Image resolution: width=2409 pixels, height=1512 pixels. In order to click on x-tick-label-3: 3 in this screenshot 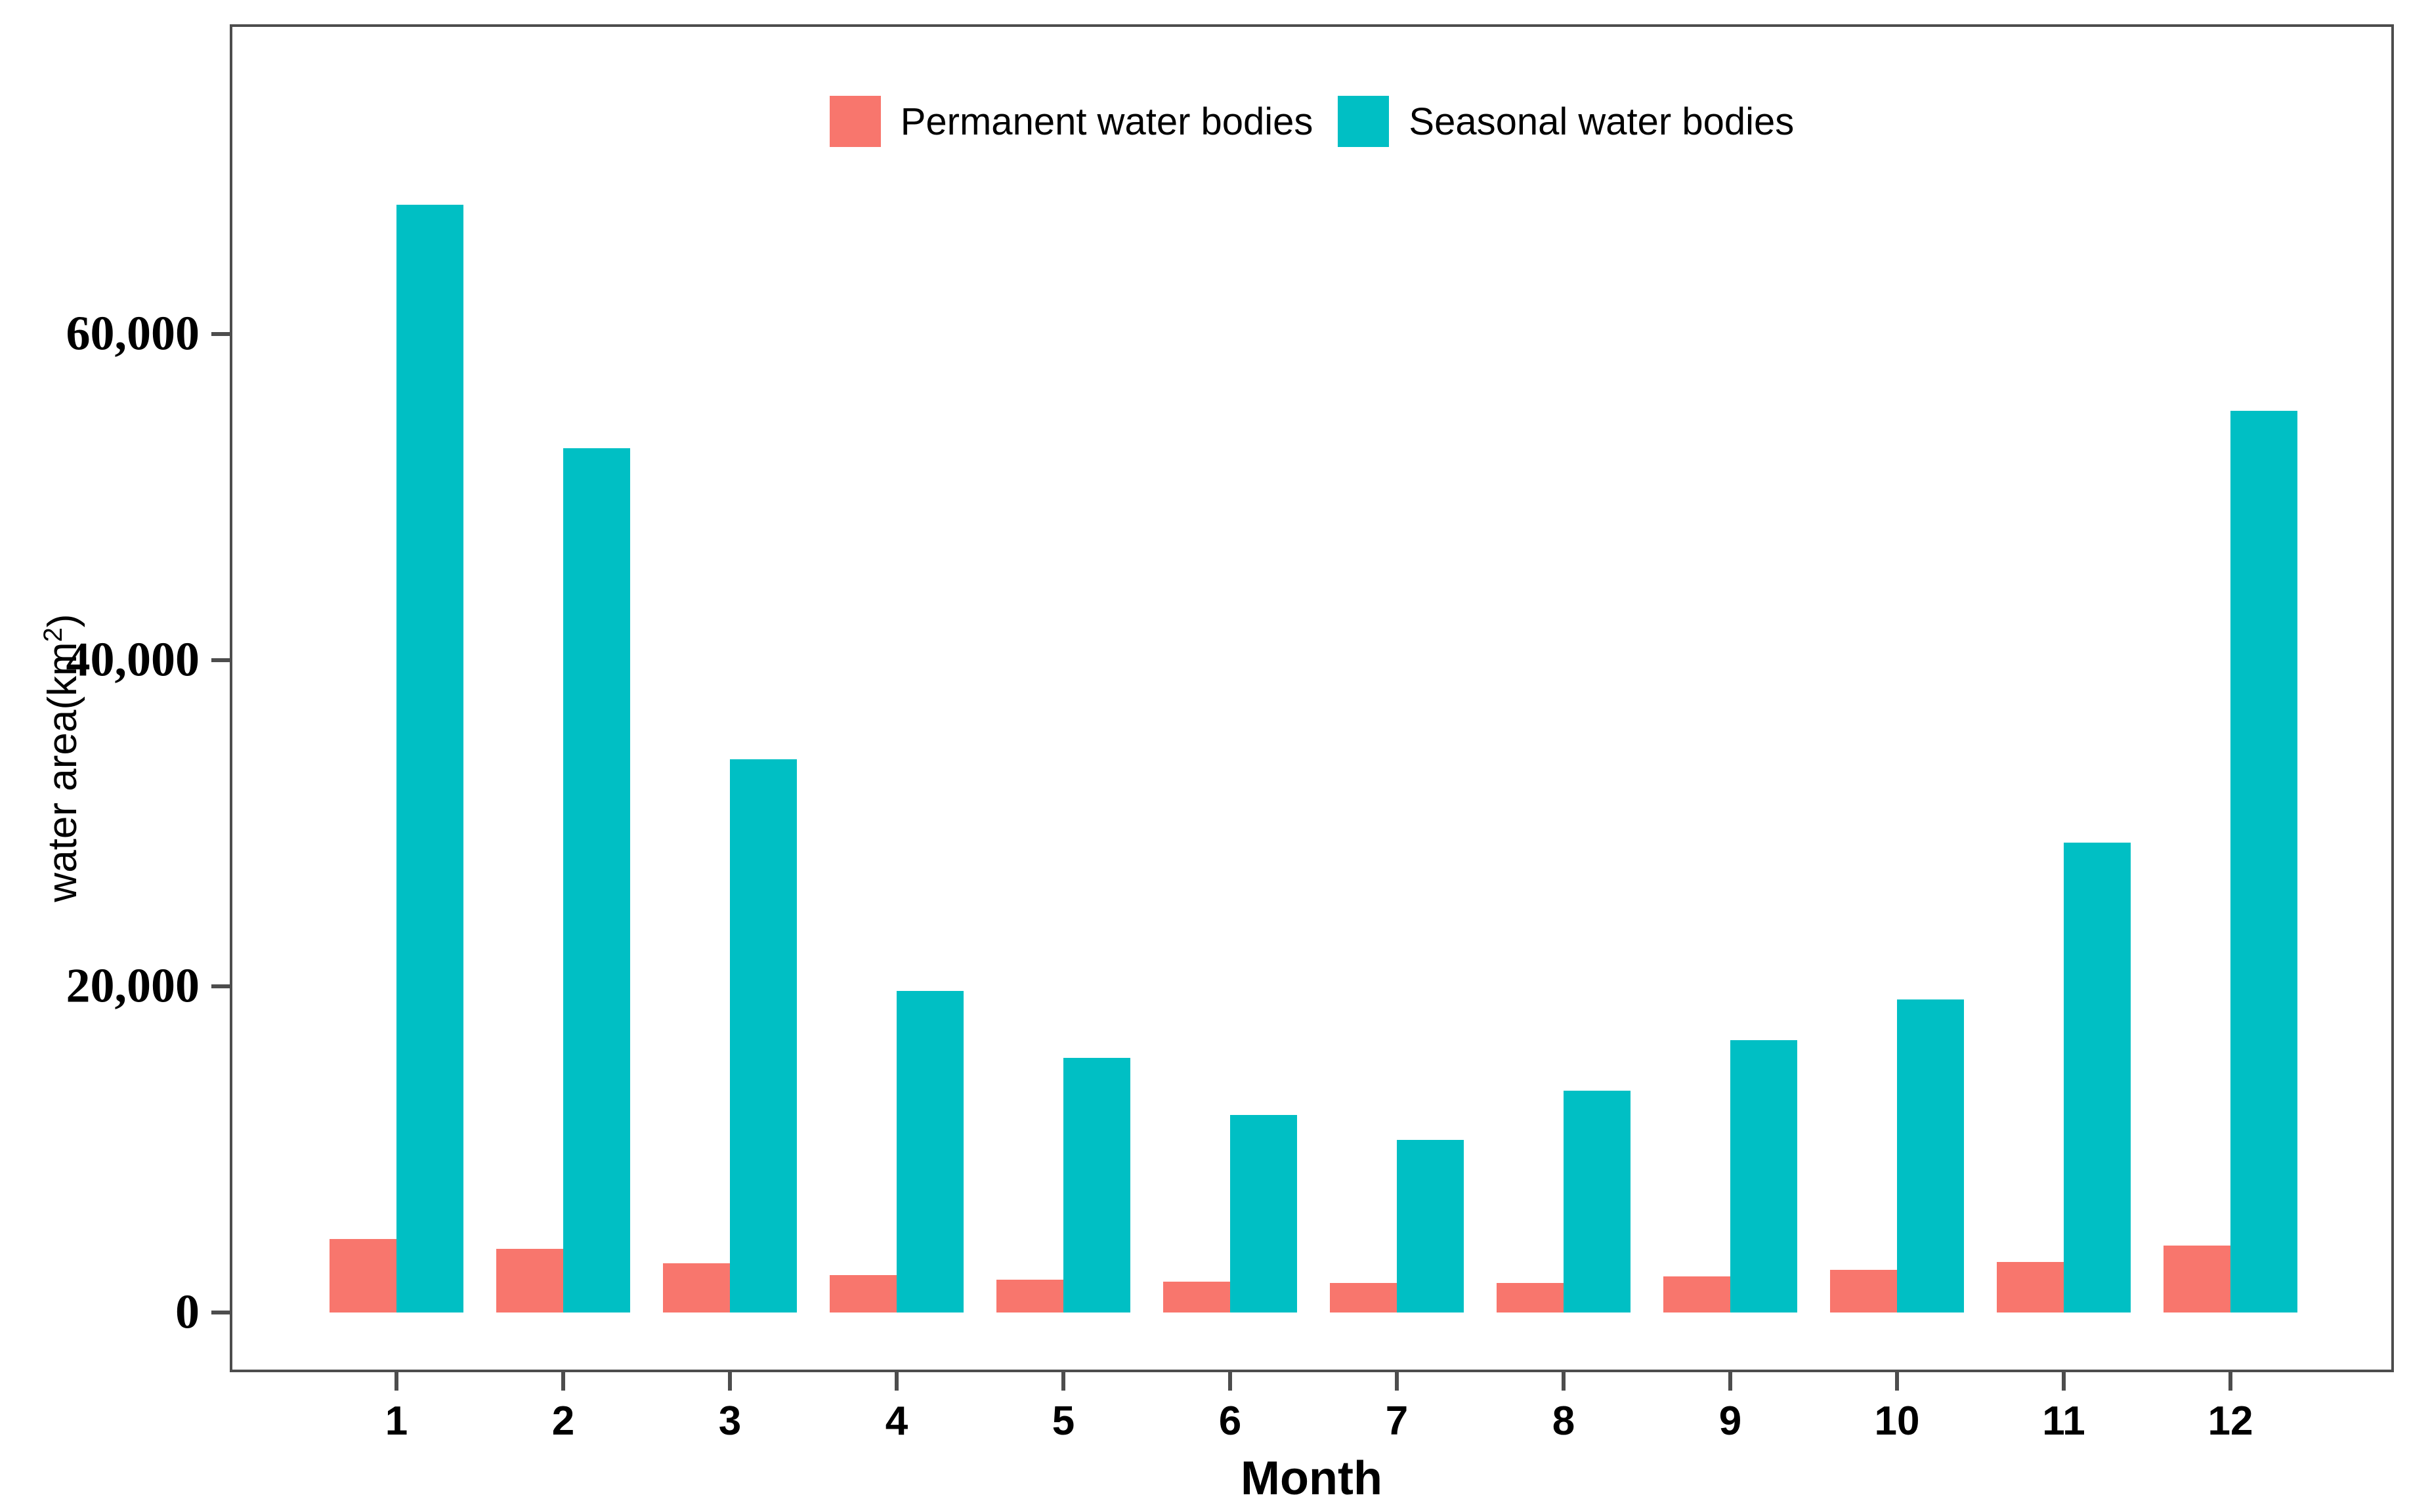, I will do `click(730, 1421)`.